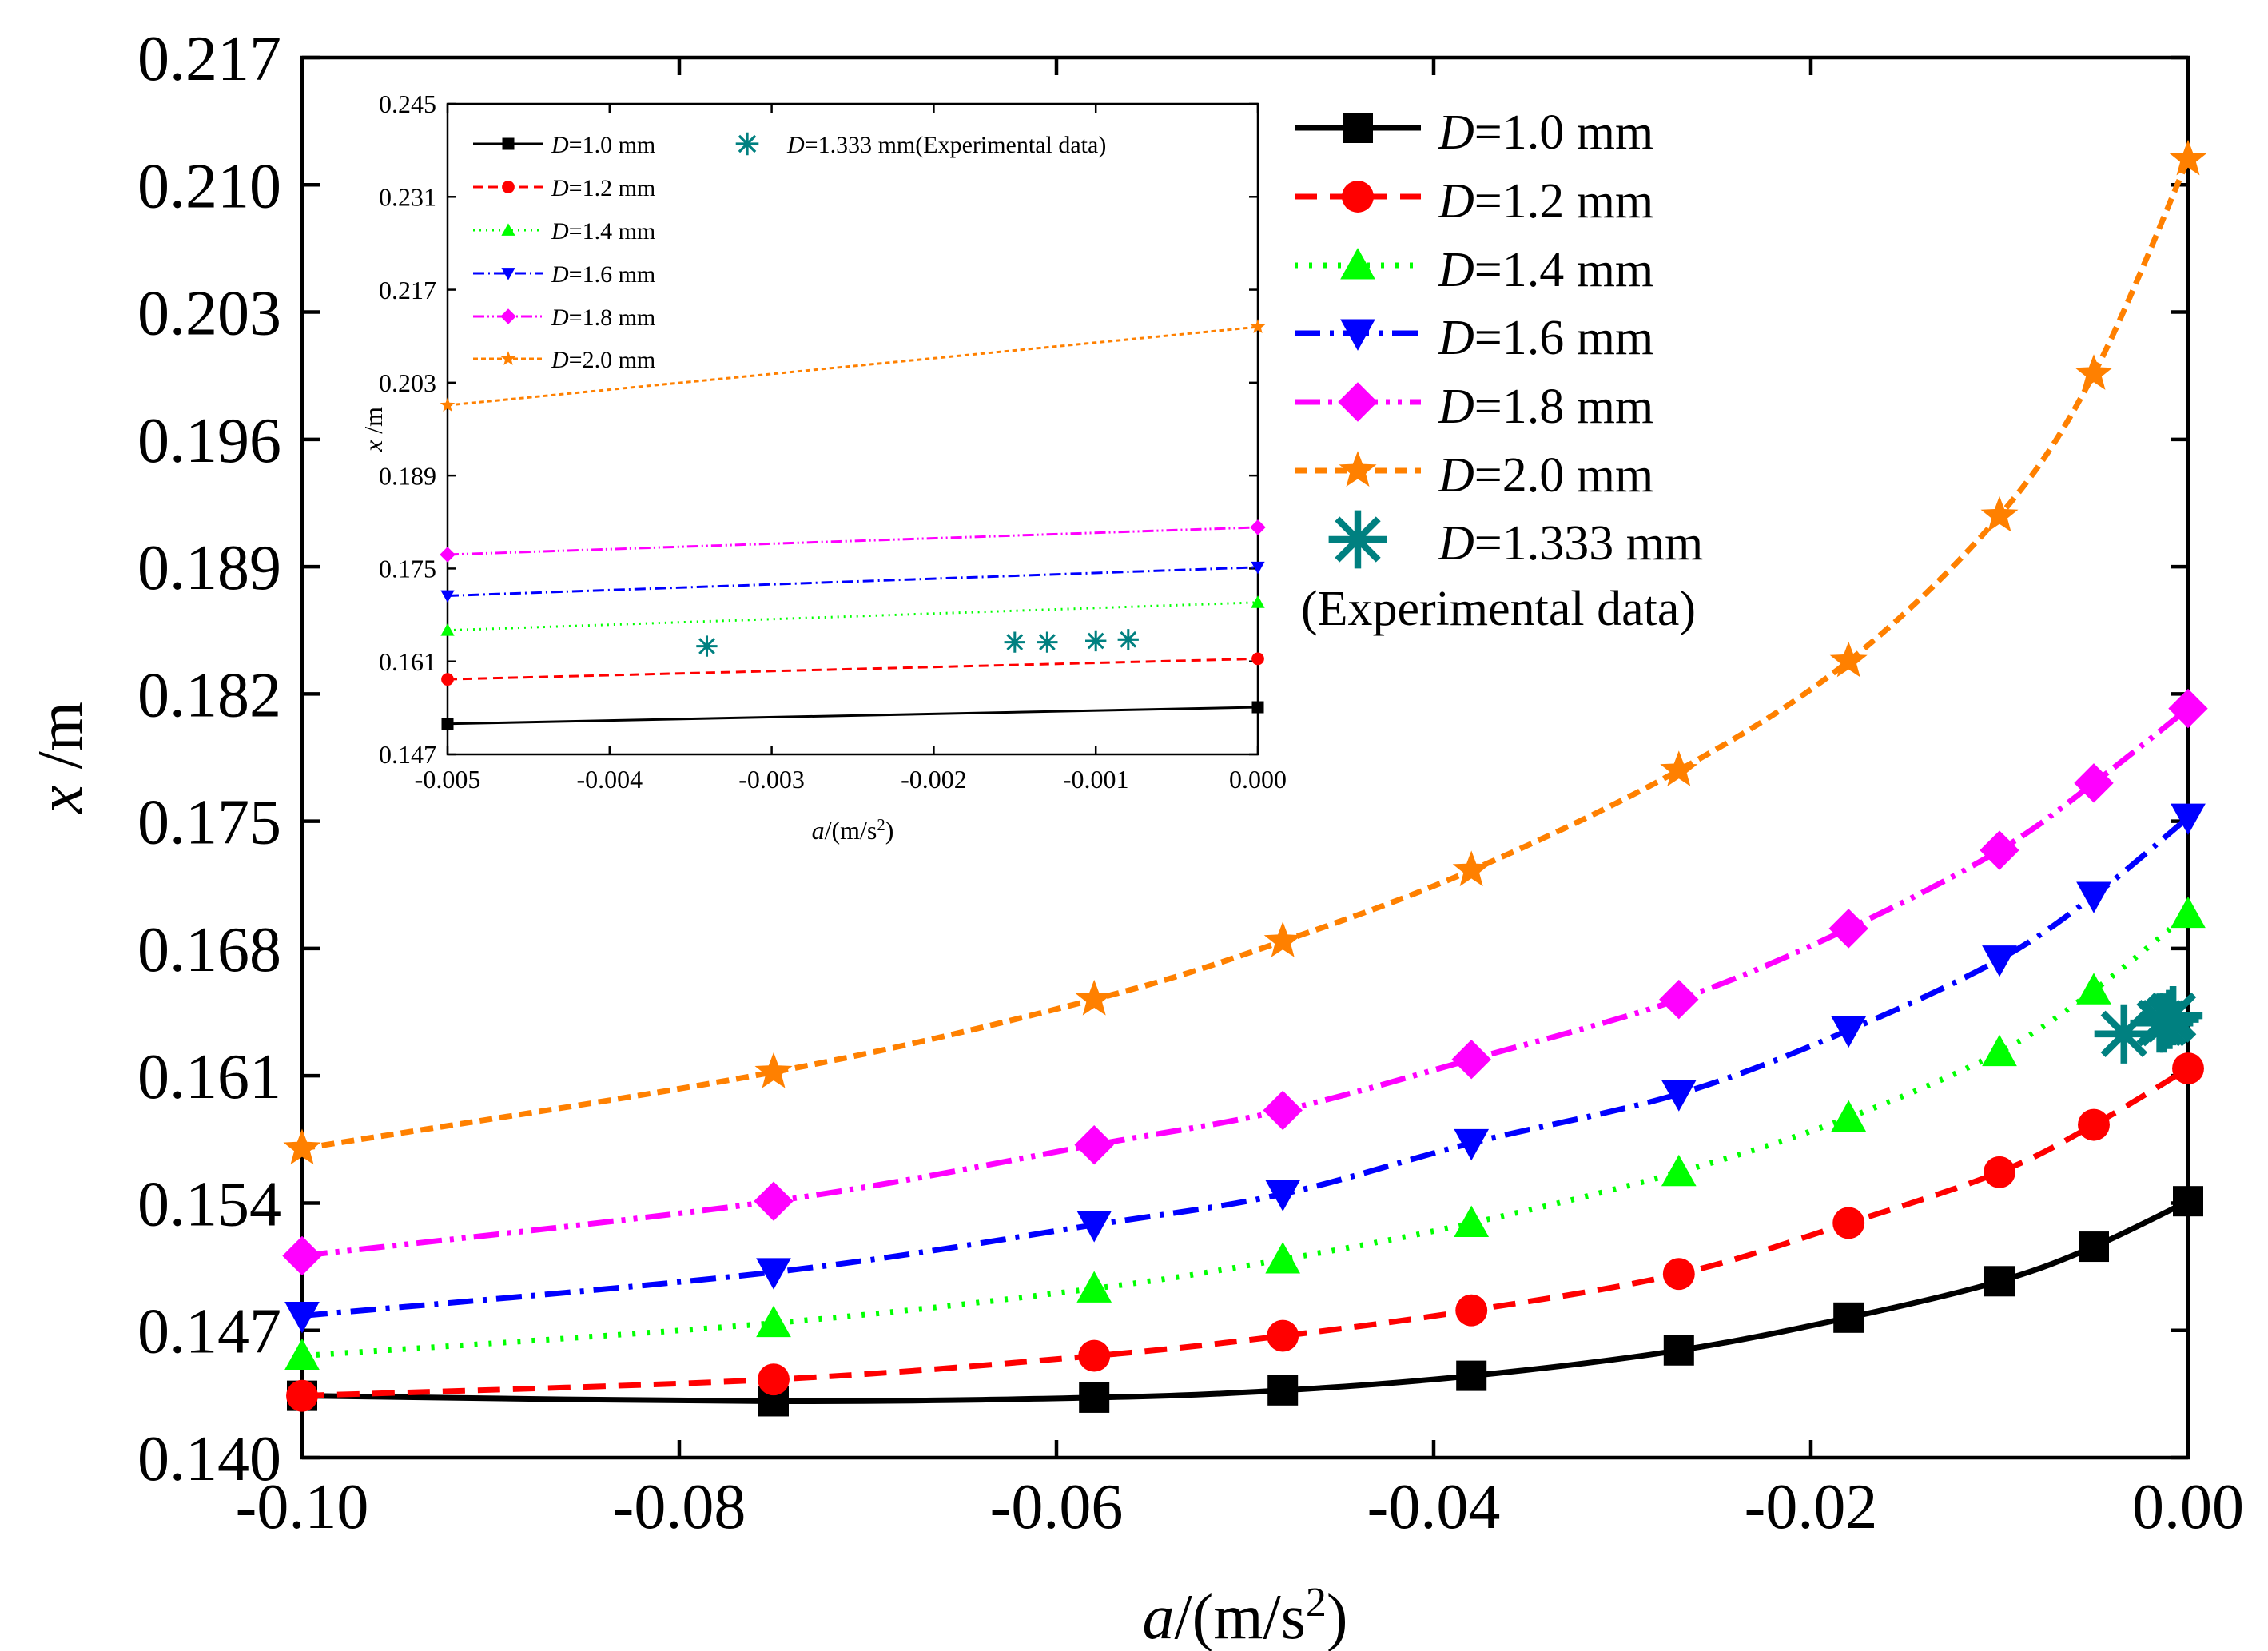 This screenshot has width=2268, height=1651. I want to click on legend-label-value: =1.2 mm, so click(612, 188).